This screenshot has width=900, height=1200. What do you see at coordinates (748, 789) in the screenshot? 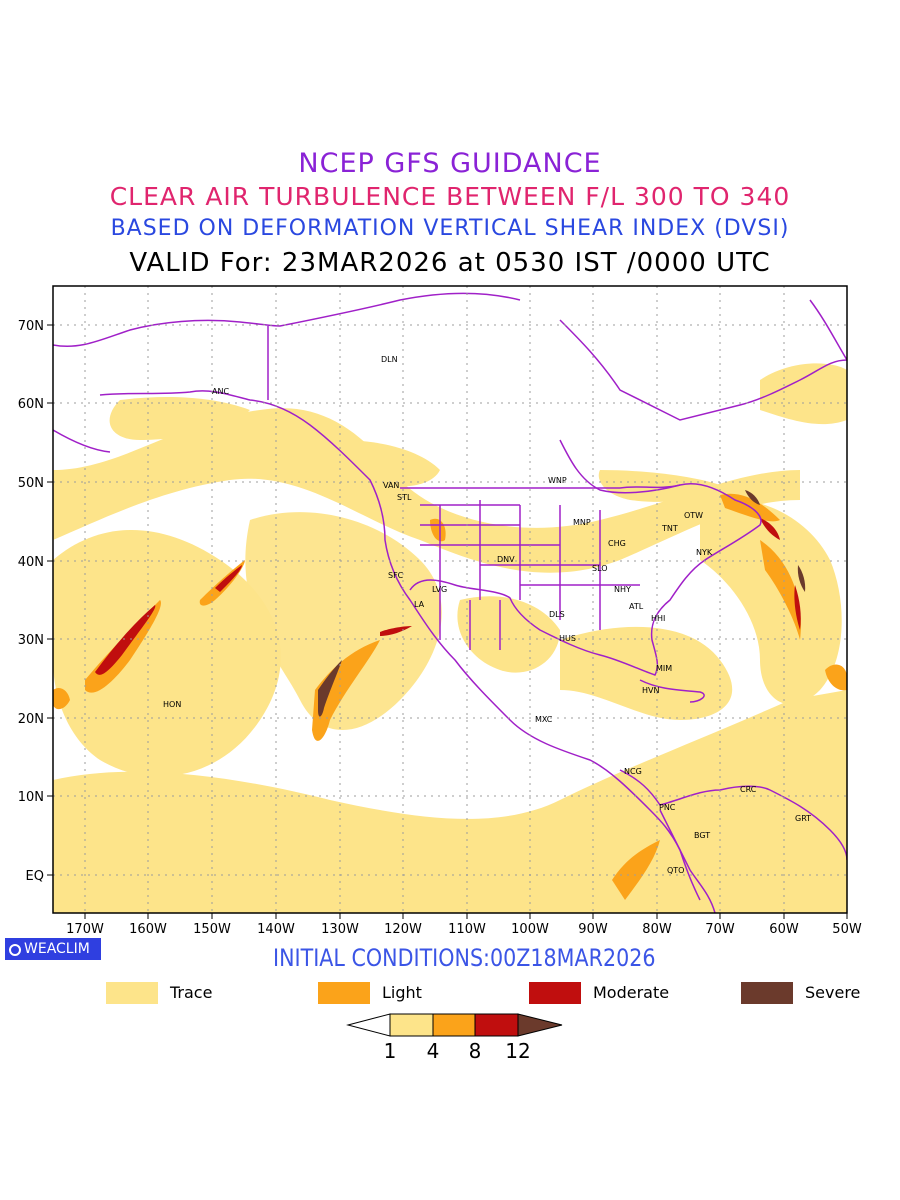
I see `station-crc: CRC` at bounding box center [748, 789].